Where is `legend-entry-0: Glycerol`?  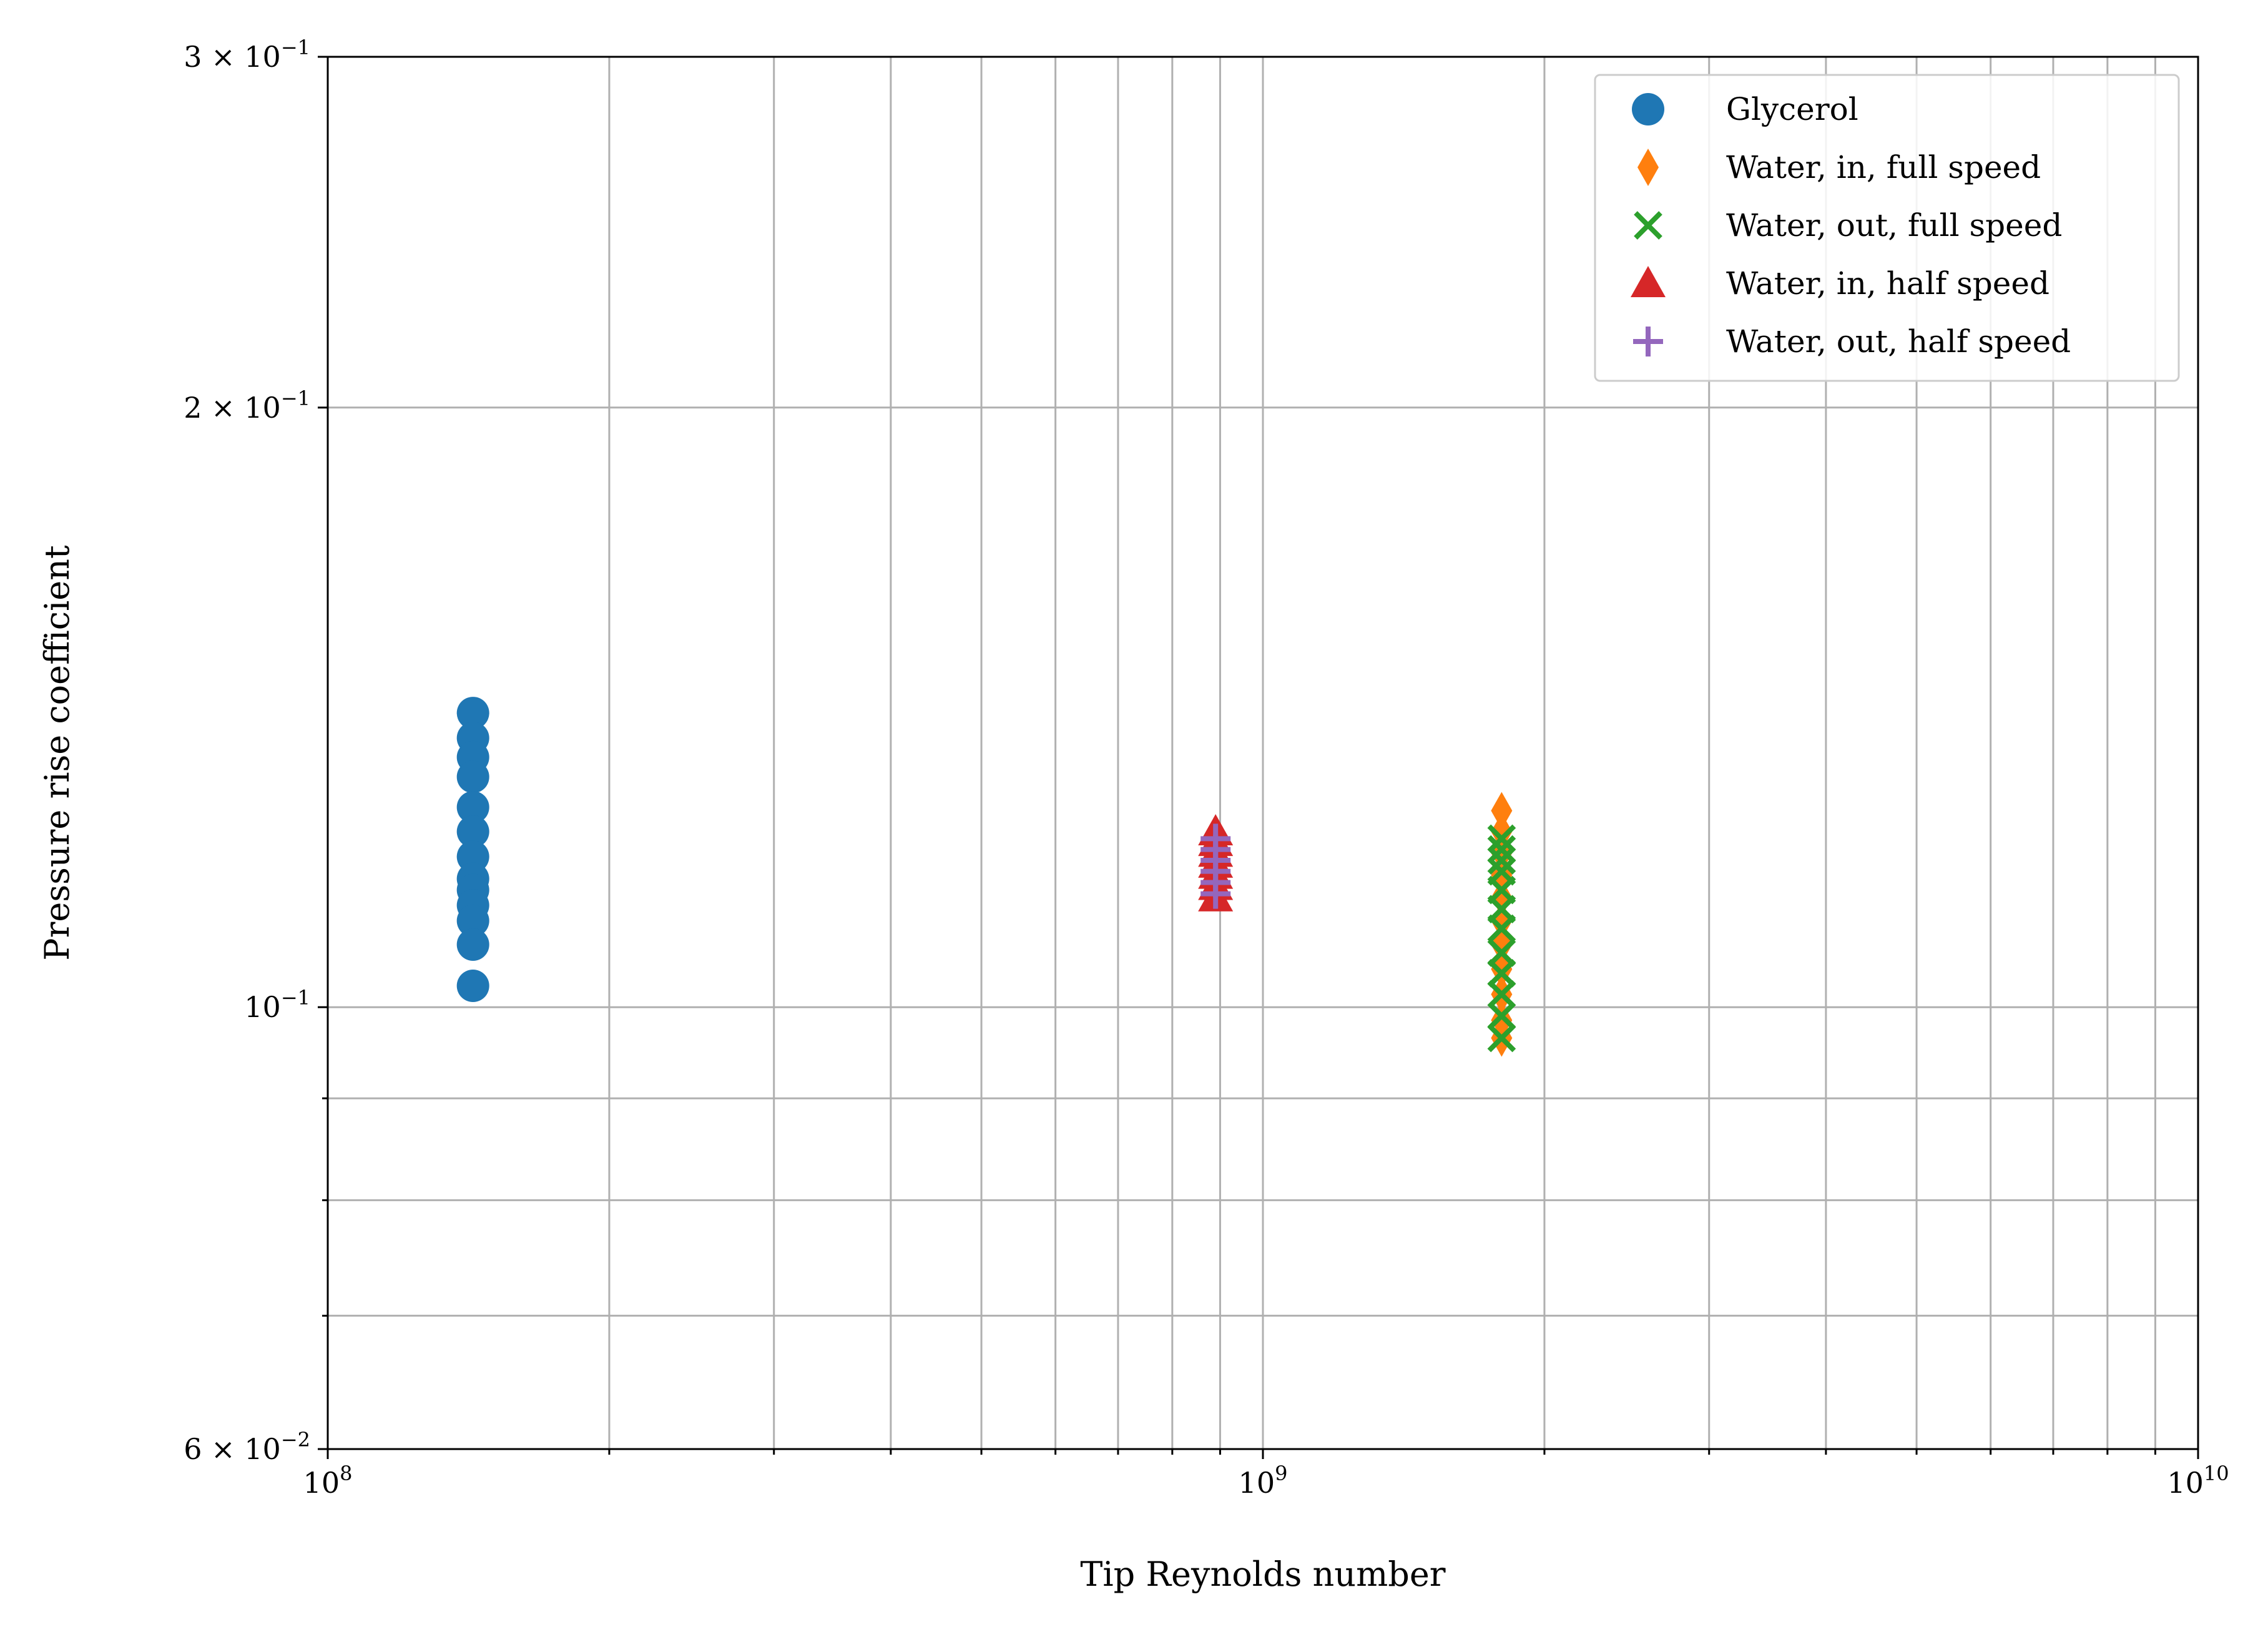 legend-entry-0: Glycerol is located at coordinates (1745, 109).